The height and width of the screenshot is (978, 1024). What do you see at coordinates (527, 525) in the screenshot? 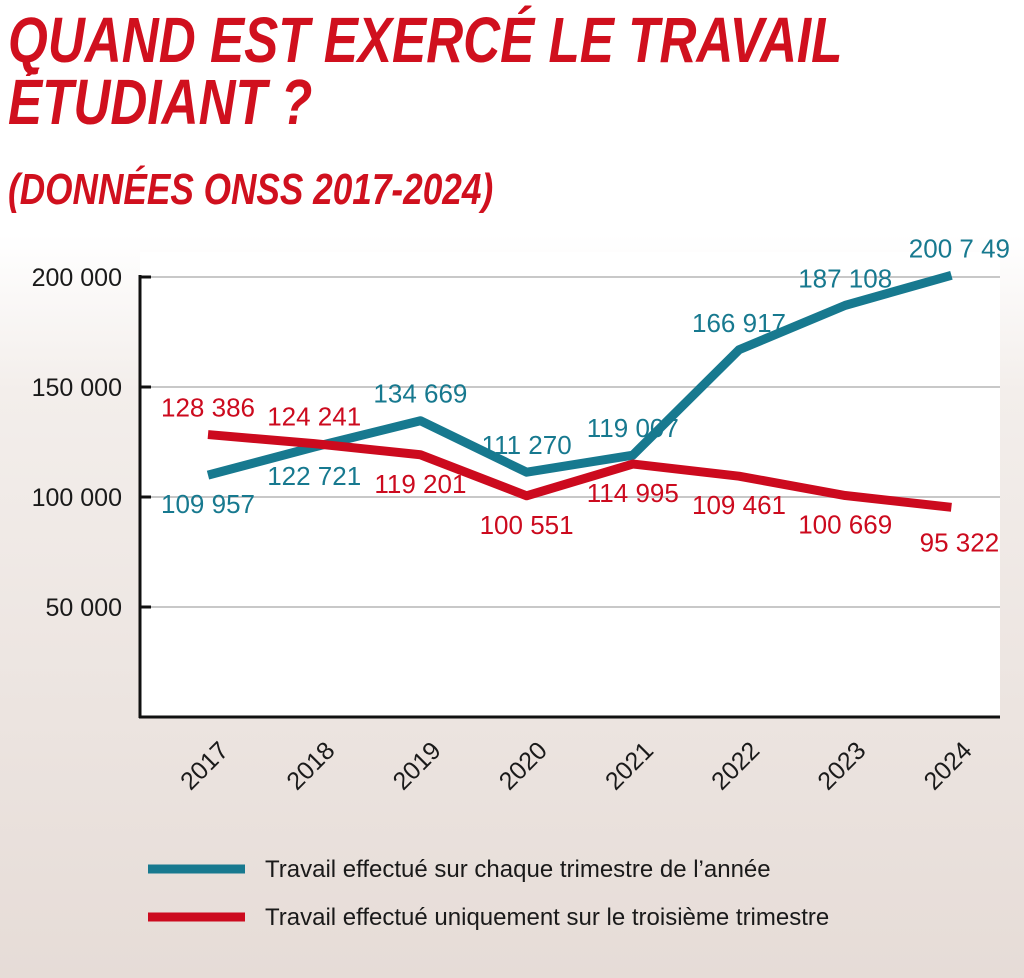
I see `data-label: 100 551` at bounding box center [527, 525].